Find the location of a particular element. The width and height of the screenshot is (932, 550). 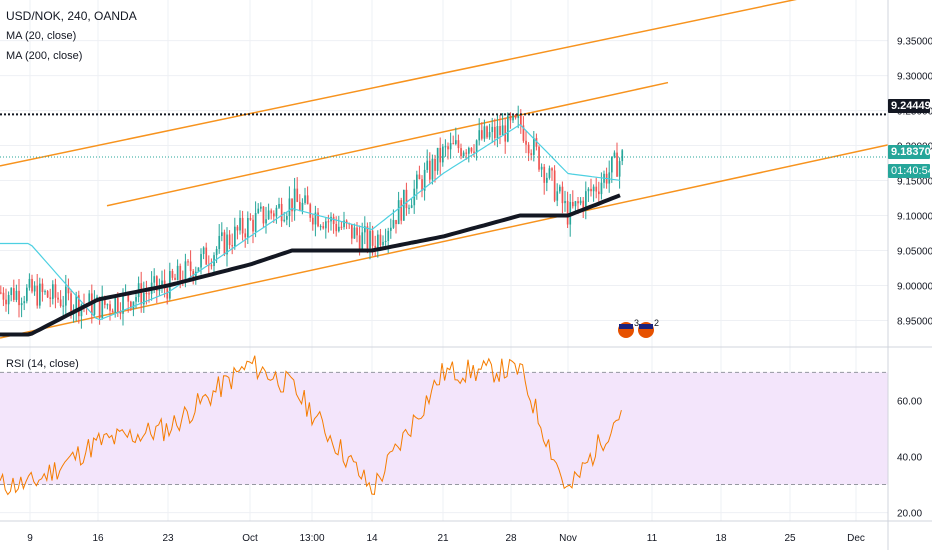

flag-stripe is located at coordinates (626, 326).